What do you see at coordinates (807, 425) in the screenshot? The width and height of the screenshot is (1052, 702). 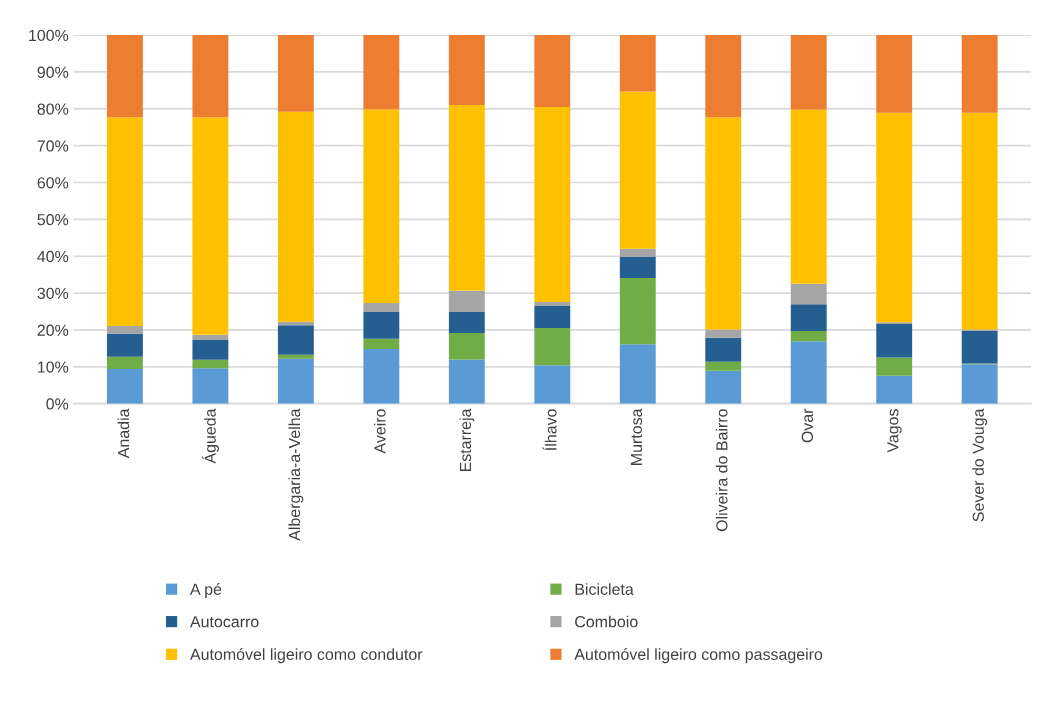 I see `x-tick-label: Ovar` at bounding box center [807, 425].